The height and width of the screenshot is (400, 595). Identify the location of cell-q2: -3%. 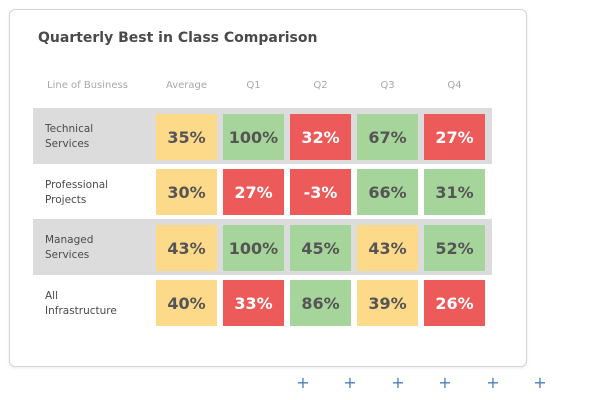
(320, 192).